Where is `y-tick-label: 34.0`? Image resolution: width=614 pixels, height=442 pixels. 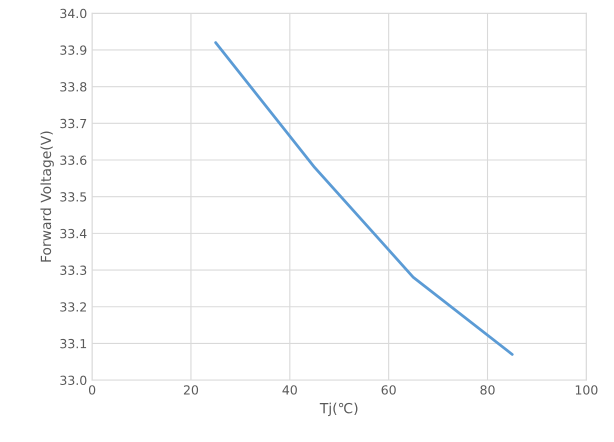 y-tick-label: 34.0 is located at coordinates (73, 13).